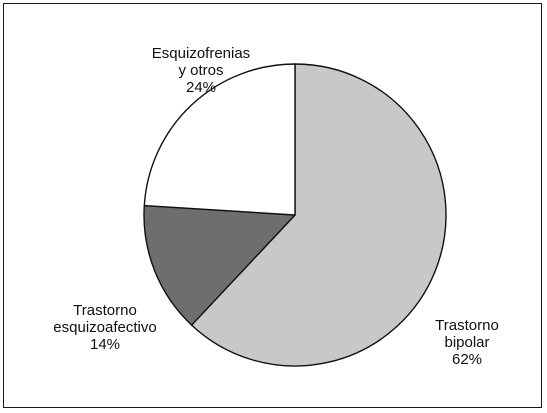  What do you see at coordinates (219, 139) in the screenshot?
I see `pie-slice-esquizofrenias` at bounding box center [219, 139].